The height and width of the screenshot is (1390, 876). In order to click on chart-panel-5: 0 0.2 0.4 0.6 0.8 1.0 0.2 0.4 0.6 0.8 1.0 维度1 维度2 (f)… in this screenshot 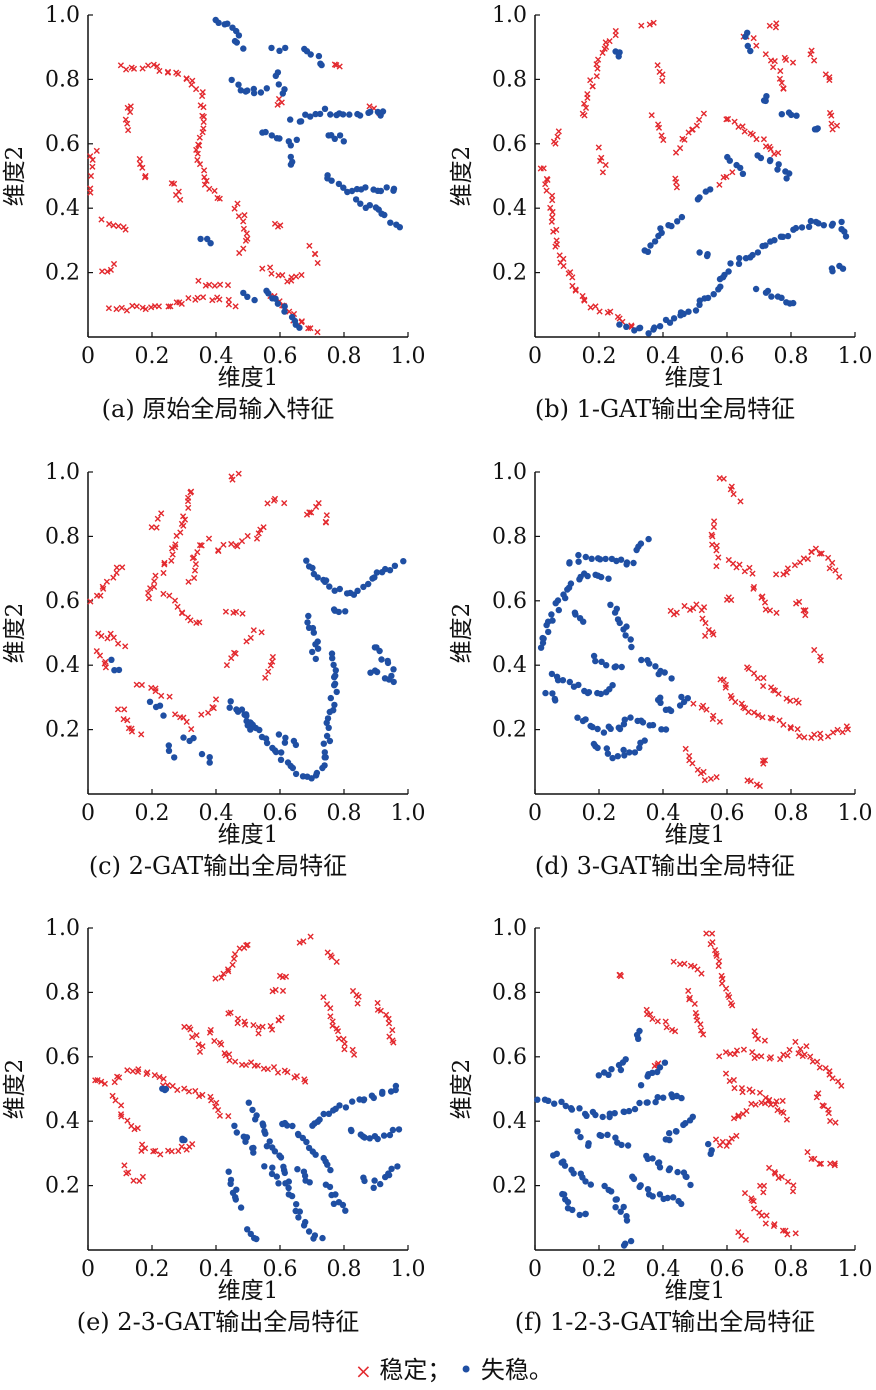, I will do `click(661, 1126)`.